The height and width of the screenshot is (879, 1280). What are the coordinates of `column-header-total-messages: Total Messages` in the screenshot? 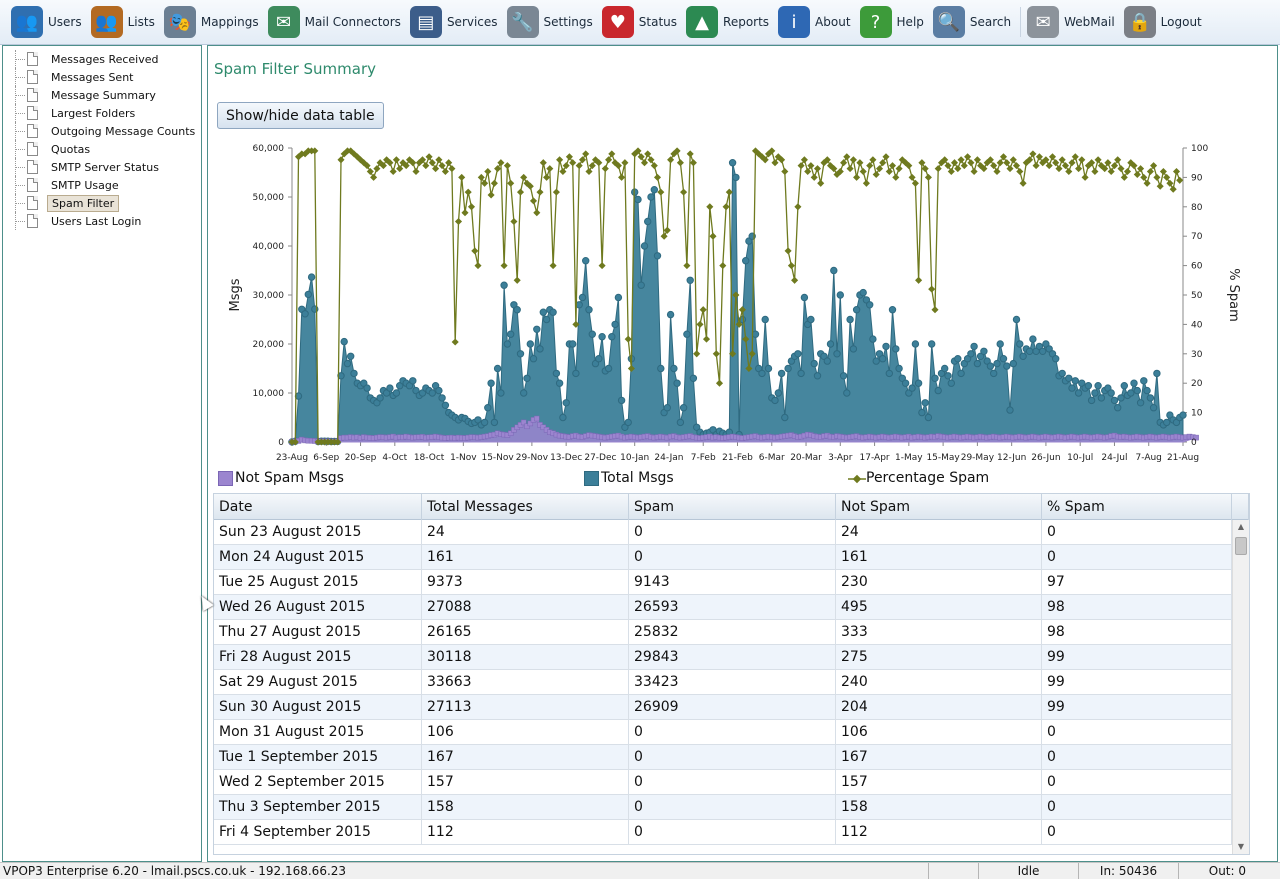 It's located at (525, 507).